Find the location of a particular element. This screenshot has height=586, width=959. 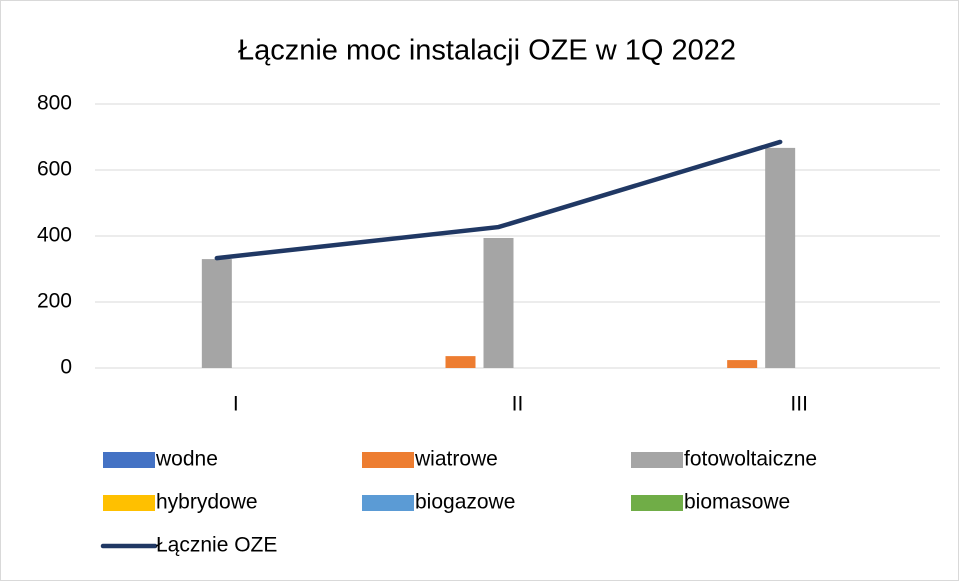

x-tick-label: III is located at coordinates (799, 404).